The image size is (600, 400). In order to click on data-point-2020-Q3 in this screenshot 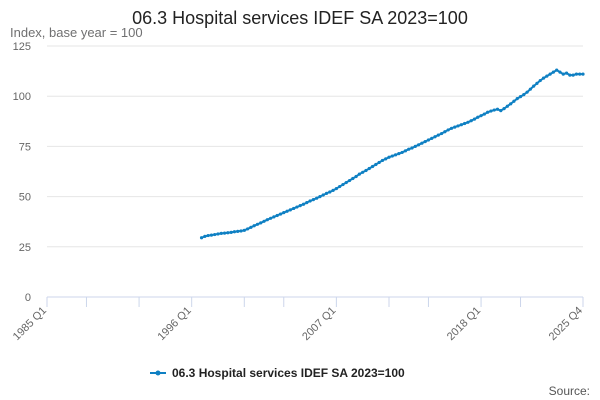, I will do `click(514, 101)`.